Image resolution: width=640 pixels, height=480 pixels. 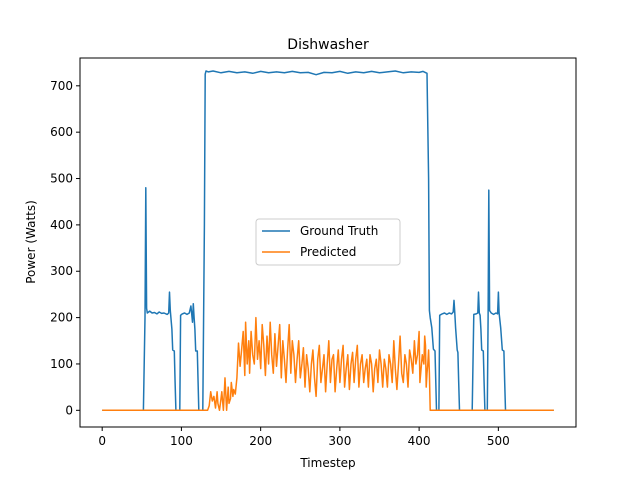 What do you see at coordinates (328, 45) in the screenshot?
I see `chart-title: Dishwasher` at bounding box center [328, 45].